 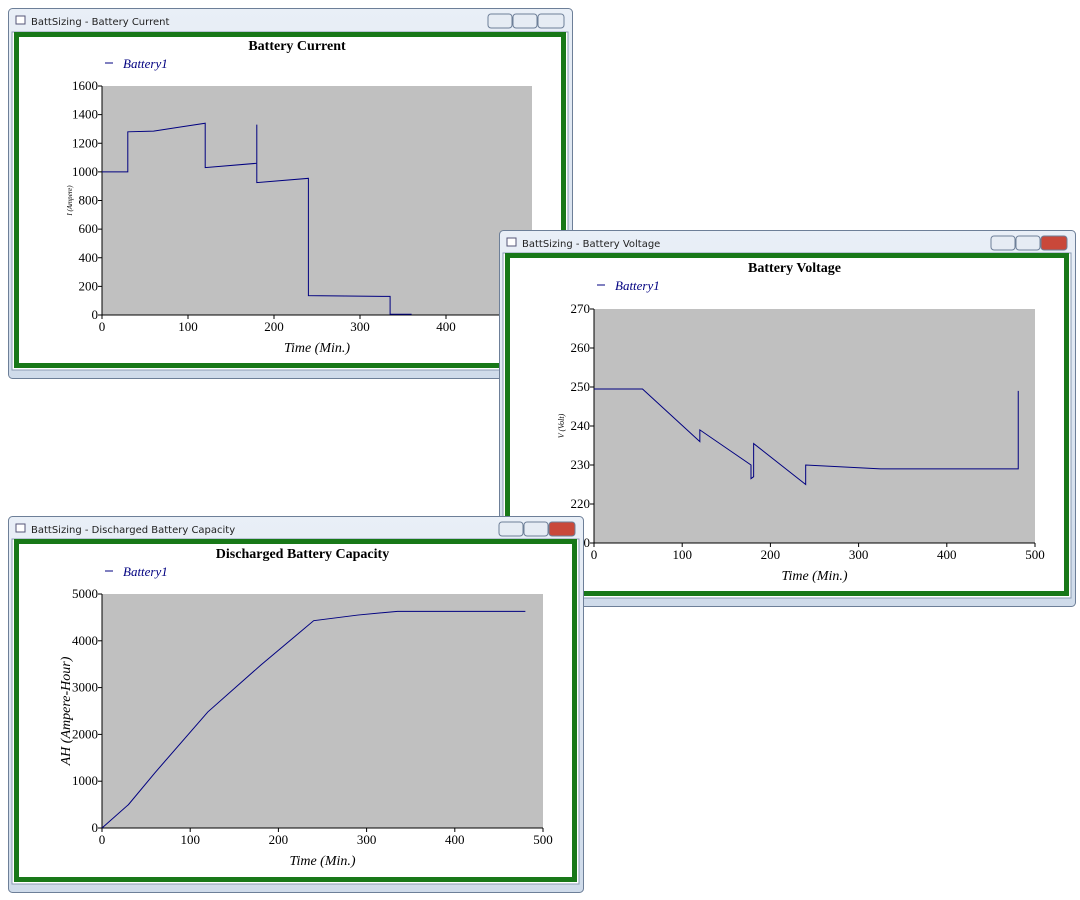 What do you see at coordinates (85, 85) in the screenshot?
I see `y-tick-label: 1600` at bounding box center [85, 85].